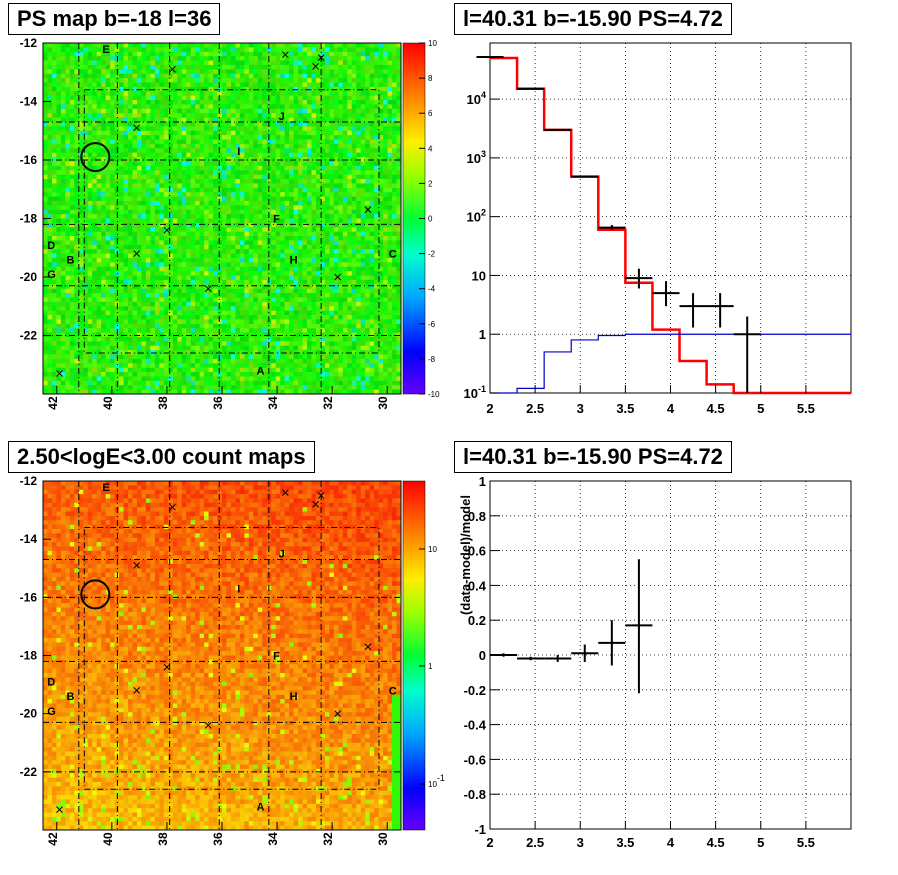  Describe the element at coordinates (475, 794) in the screenshot. I see `y-tick-label: -0.8` at that location.